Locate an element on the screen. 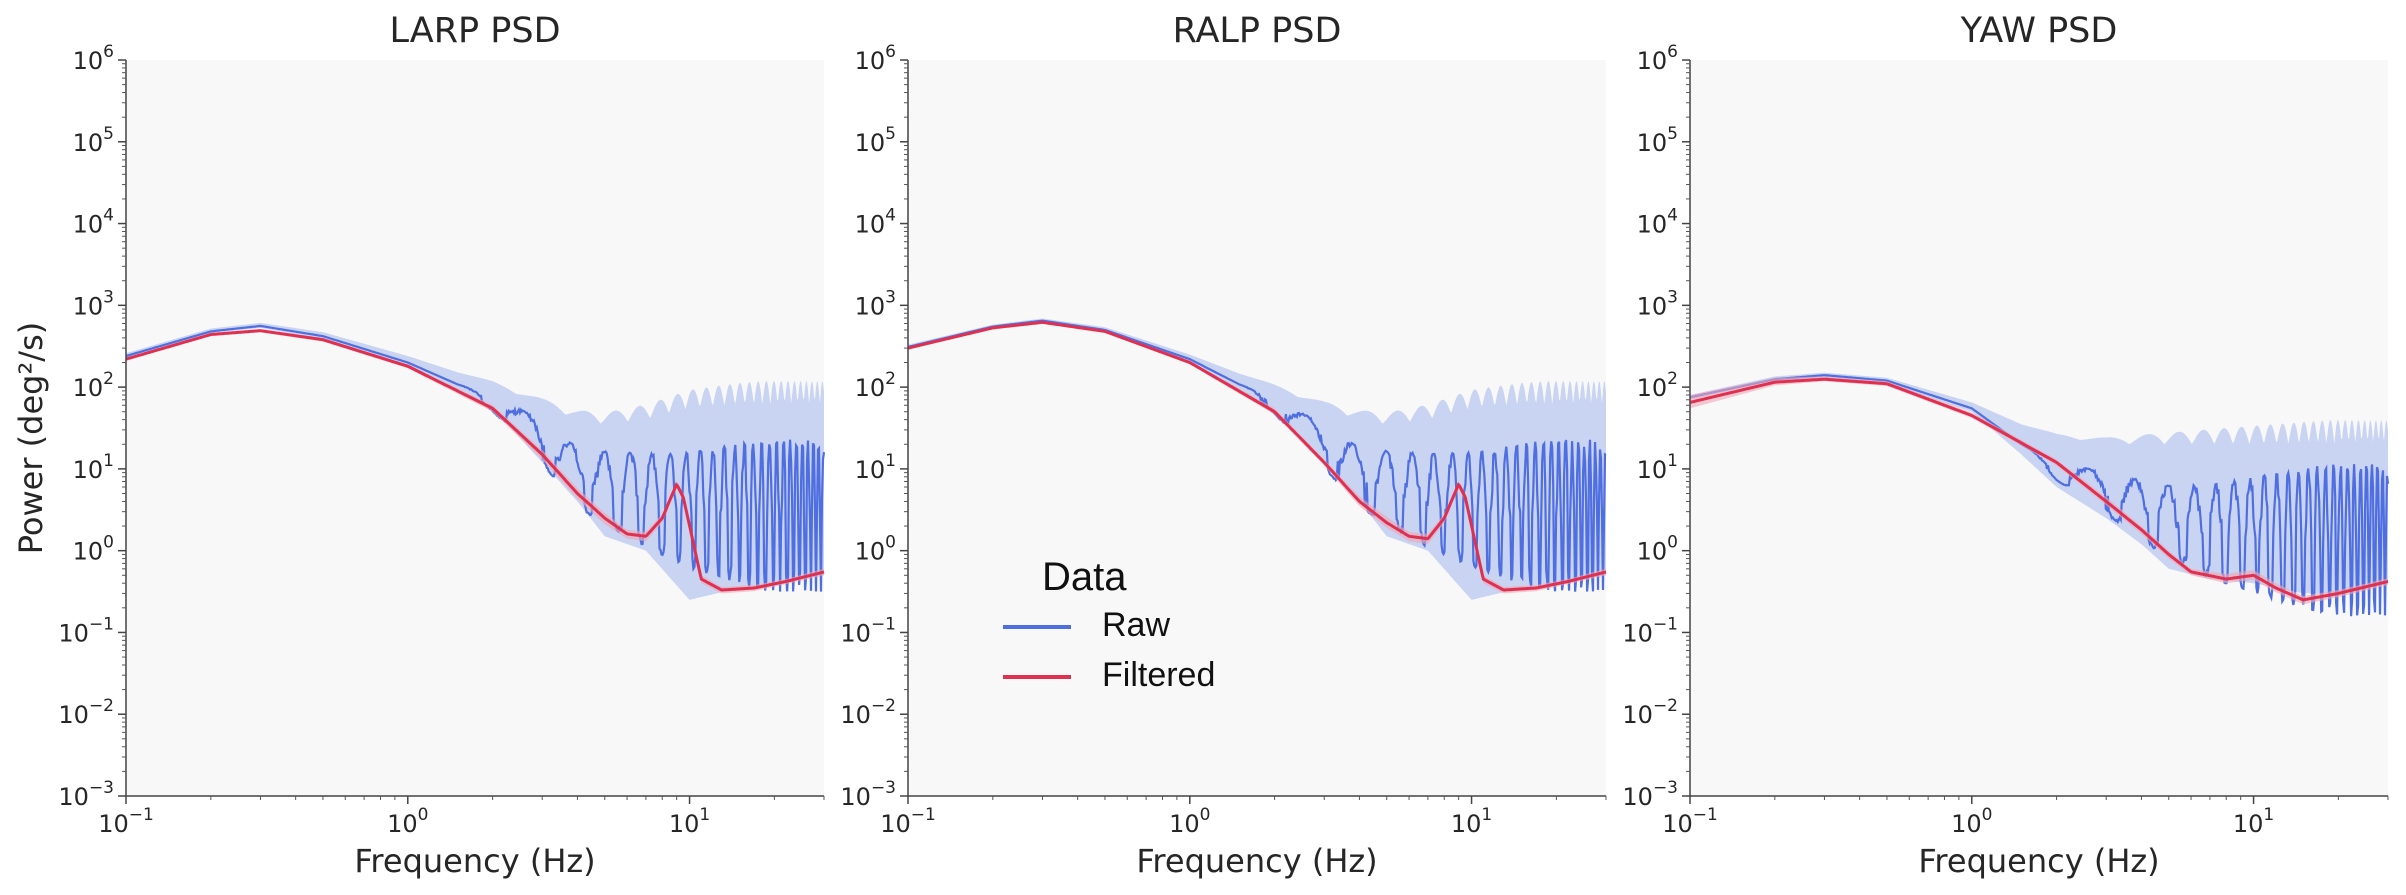  panel-title: YAW PSD is located at coordinates (2039, 31).